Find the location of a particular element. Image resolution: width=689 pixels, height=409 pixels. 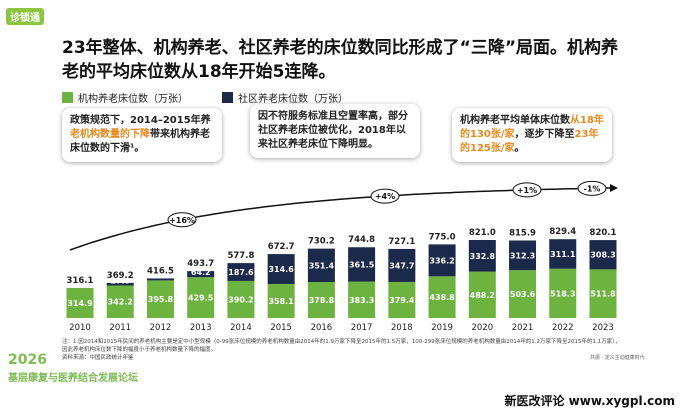

growth-label: +4% is located at coordinates (385, 196).